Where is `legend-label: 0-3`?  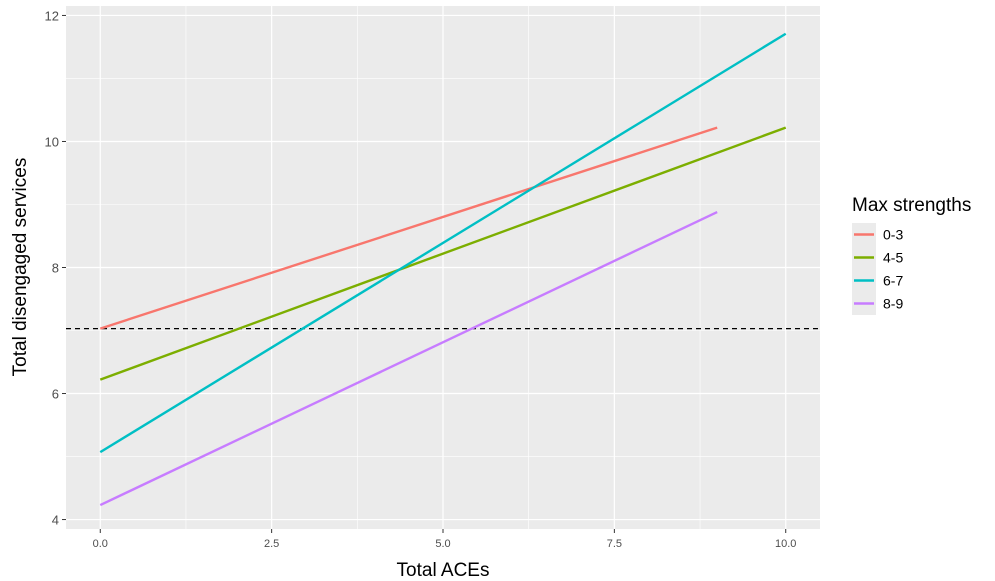
legend-label: 0-3 is located at coordinates (893, 235).